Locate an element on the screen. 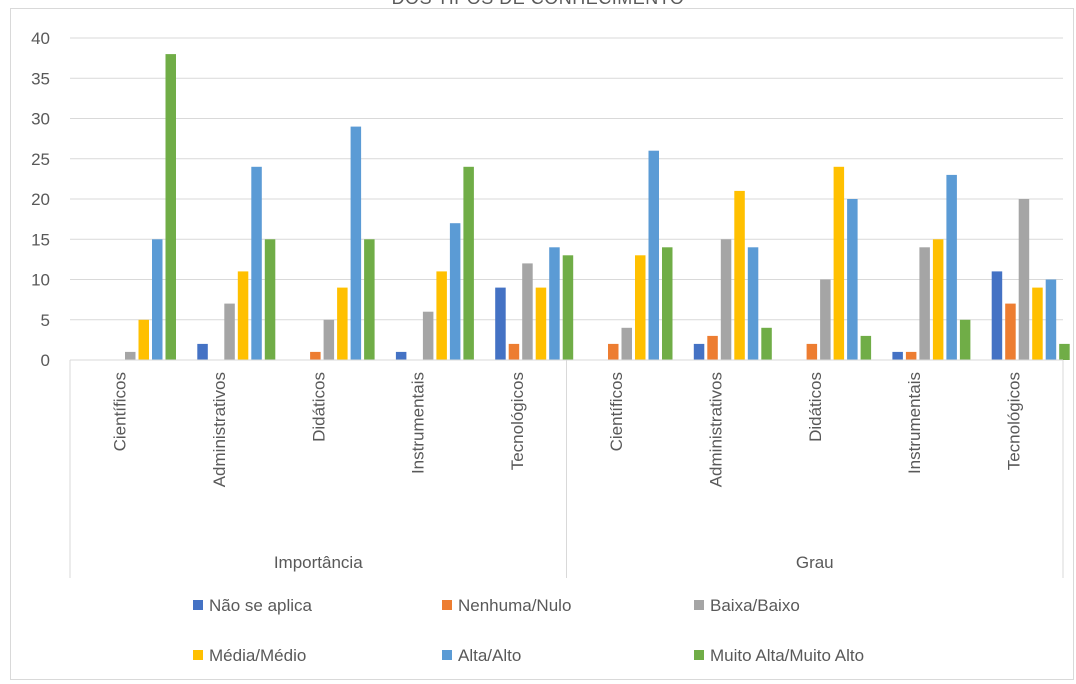 Image resolution: width=1076 pixels, height=684 pixels. legend-label: Nenhuma/Nulo is located at coordinates (514, 605).